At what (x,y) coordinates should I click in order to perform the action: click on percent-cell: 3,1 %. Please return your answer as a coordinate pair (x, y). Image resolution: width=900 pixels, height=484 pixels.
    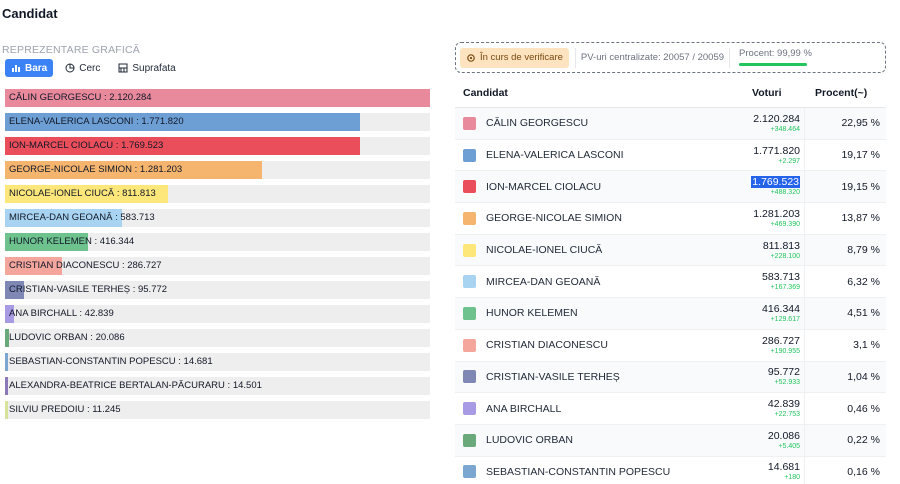
    Looking at the image, I should click on (866, 345).